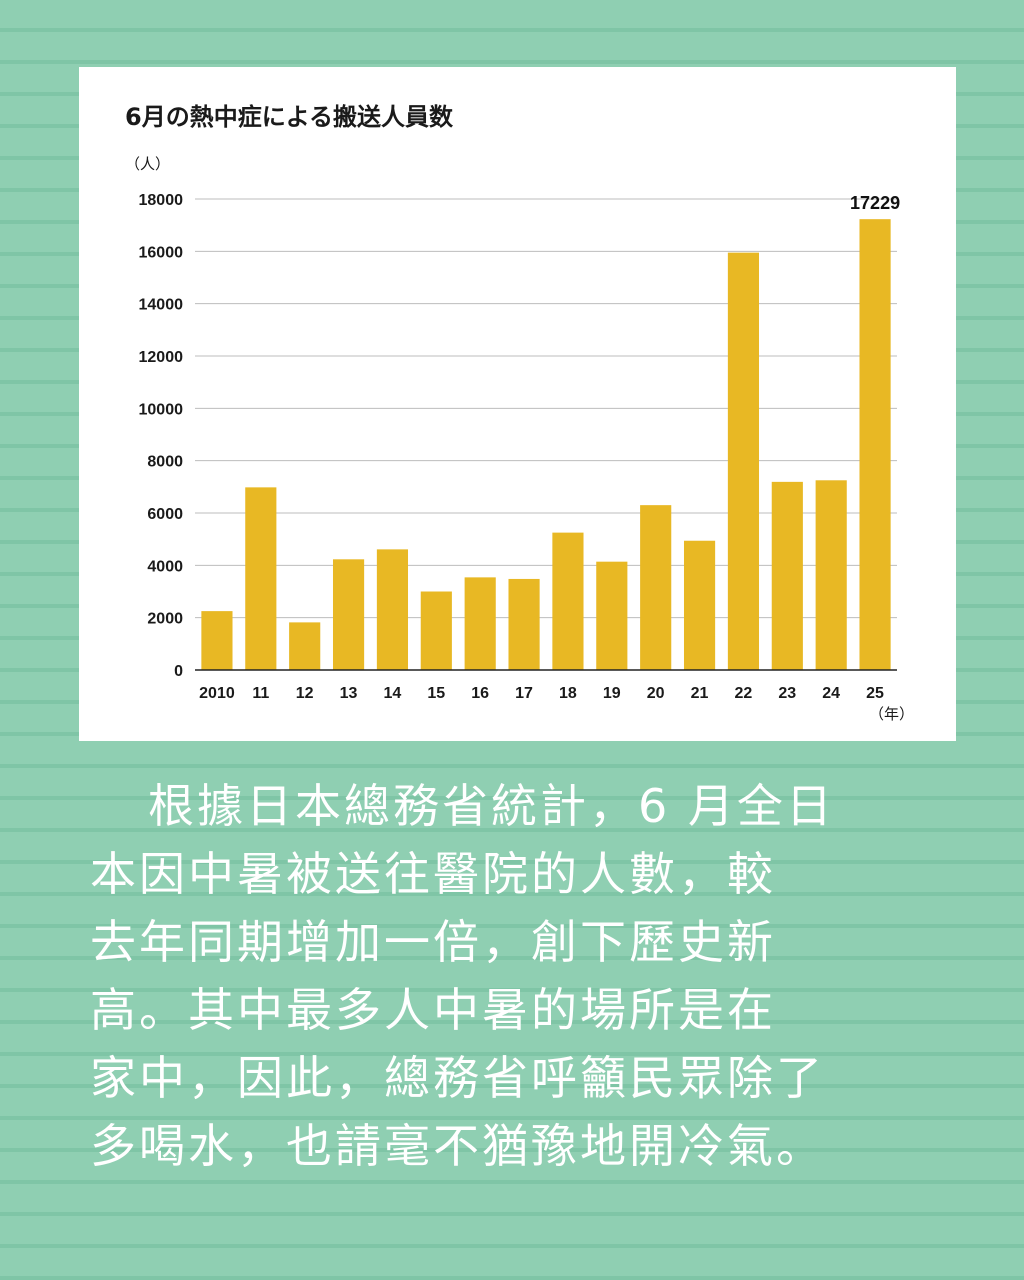 The image size is (1024, 1280). Describe the element at coordinates (165, 566) in the screenshot. I see `y-tick-label: 4000` at that location.